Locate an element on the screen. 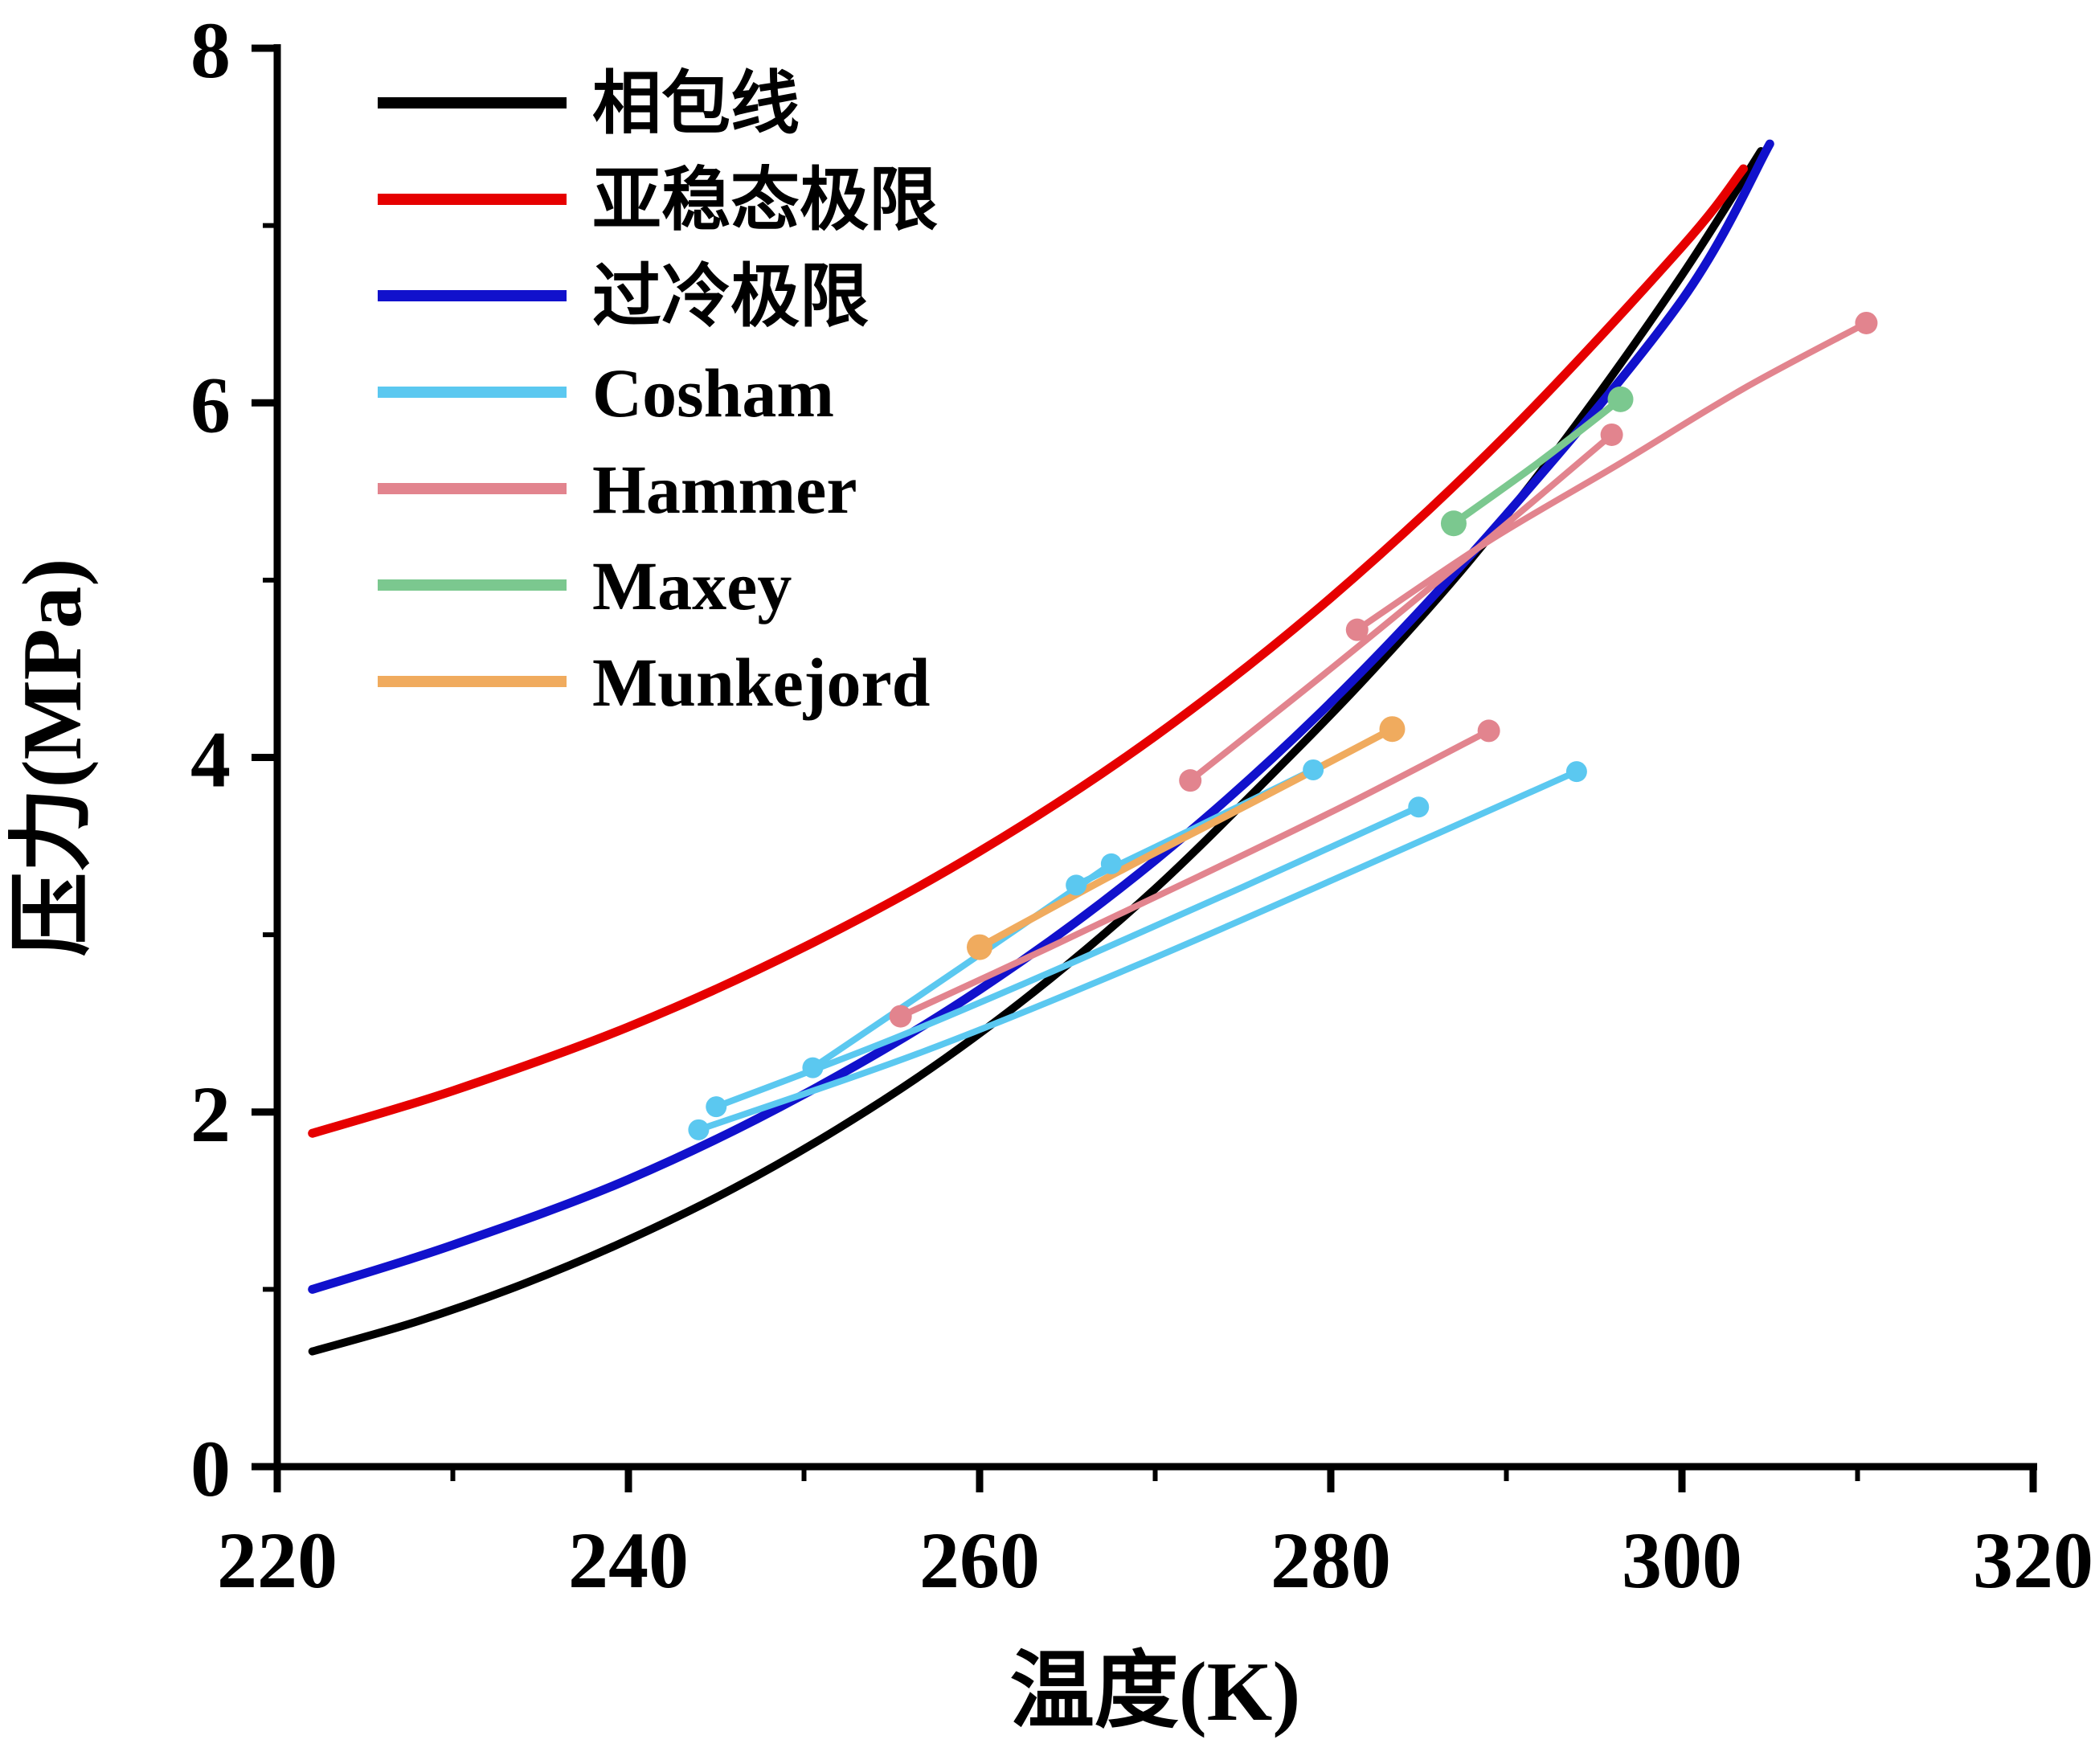  y-axis-title: 压力(MPa) is located at coordinates (52, 758).